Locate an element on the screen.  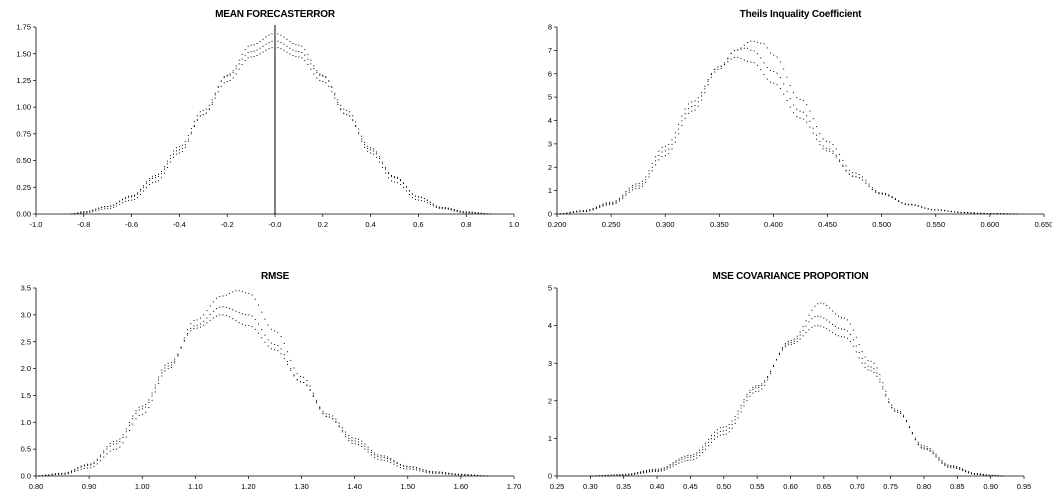
y-tick-label: 7 is located at coordinates (550, 50).